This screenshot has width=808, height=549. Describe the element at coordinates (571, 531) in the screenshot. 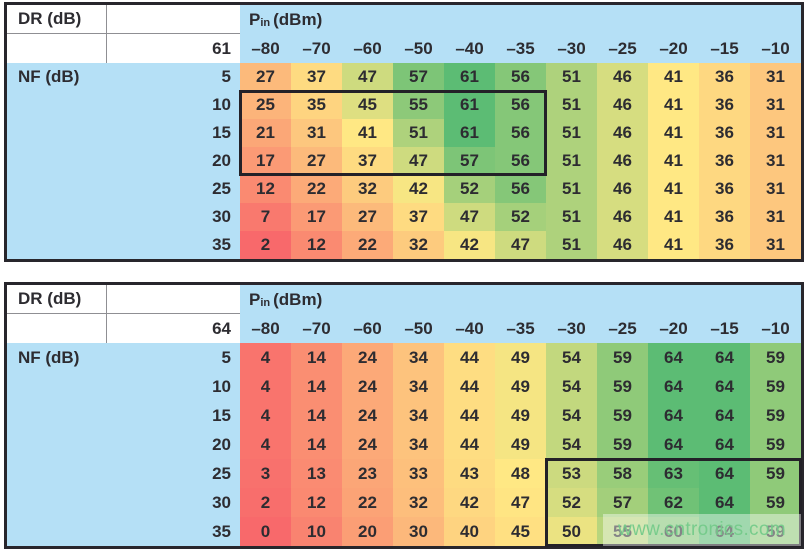

I see `heatmap-cell: 50` at that location.